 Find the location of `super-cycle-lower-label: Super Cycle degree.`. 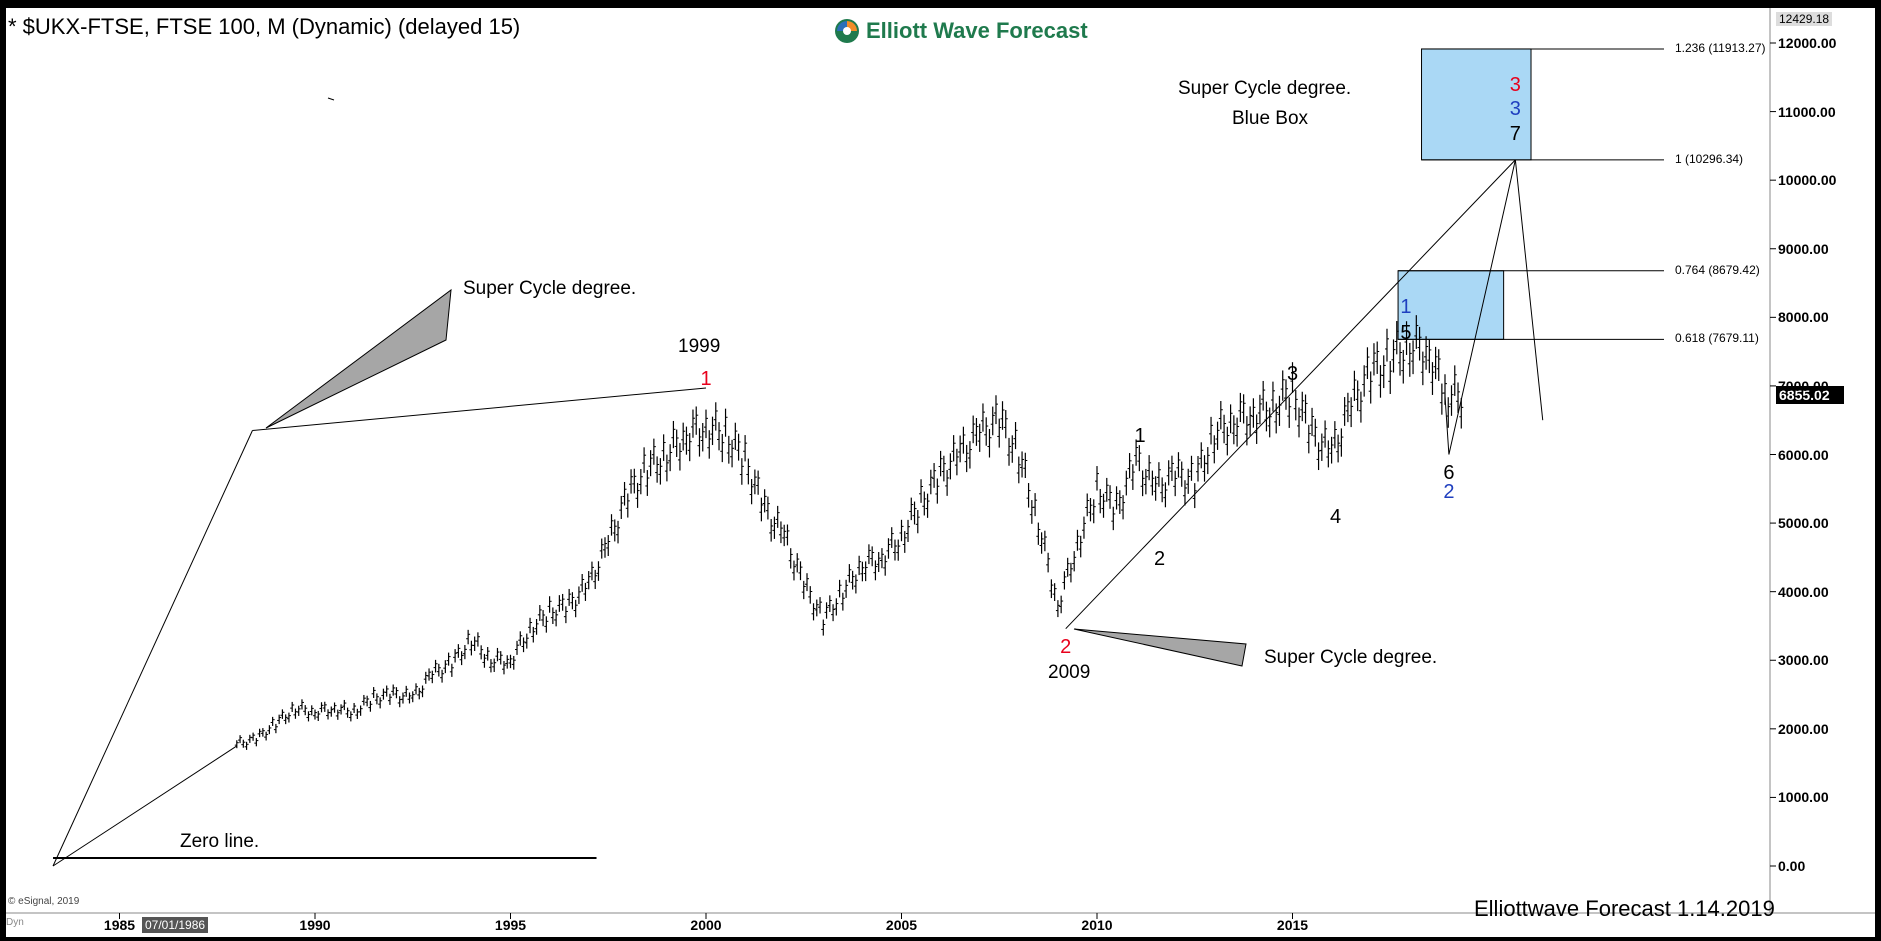

super-cycle-lower-label: Super Cycle degree. is located at coordinates (1351, 657).